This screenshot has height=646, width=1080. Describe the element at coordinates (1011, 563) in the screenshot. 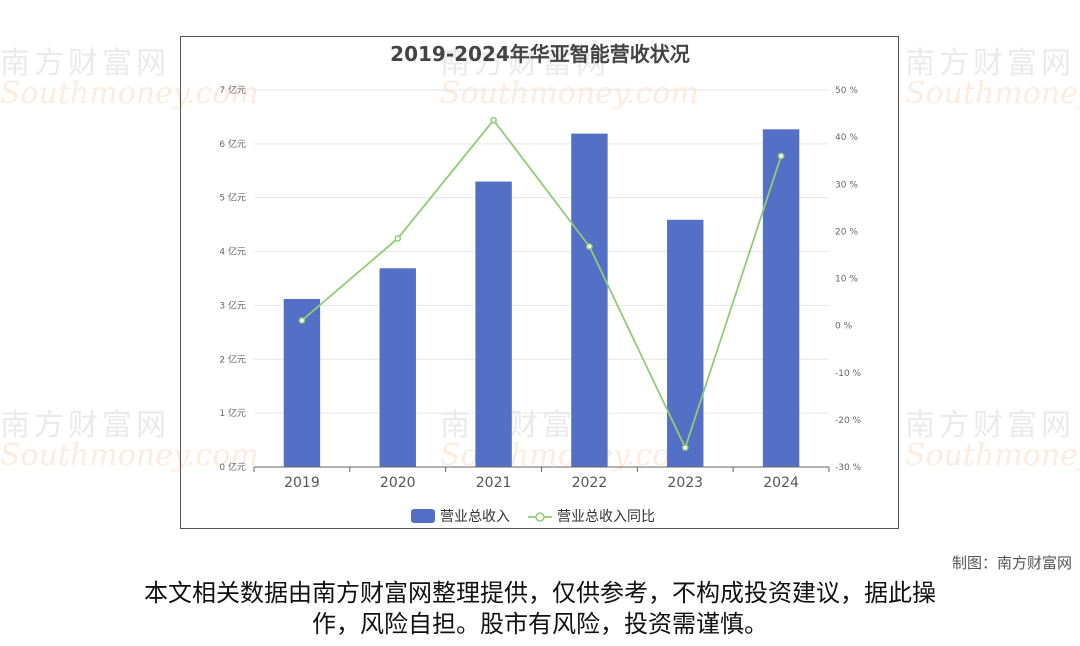

I see `chart-credit: 制图：南方财富网` at that location.